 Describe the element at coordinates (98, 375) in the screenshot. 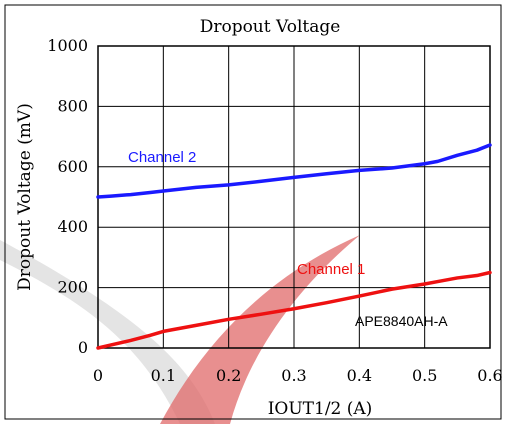

I see `x-tick-label: 0` at that location.